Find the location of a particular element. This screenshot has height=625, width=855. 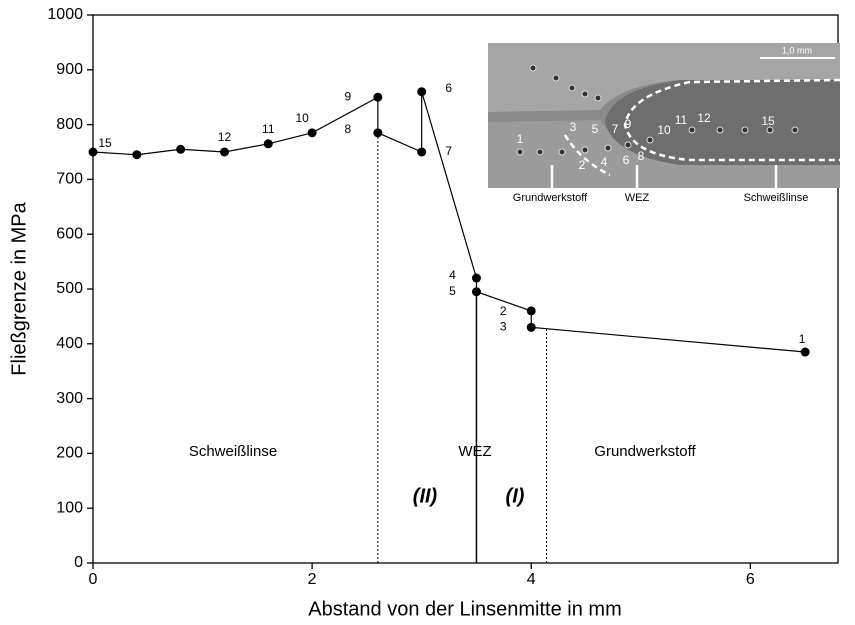

x-axis-label: Abstand von der Linsenmitte in mm is located at coordinates (465, 609).